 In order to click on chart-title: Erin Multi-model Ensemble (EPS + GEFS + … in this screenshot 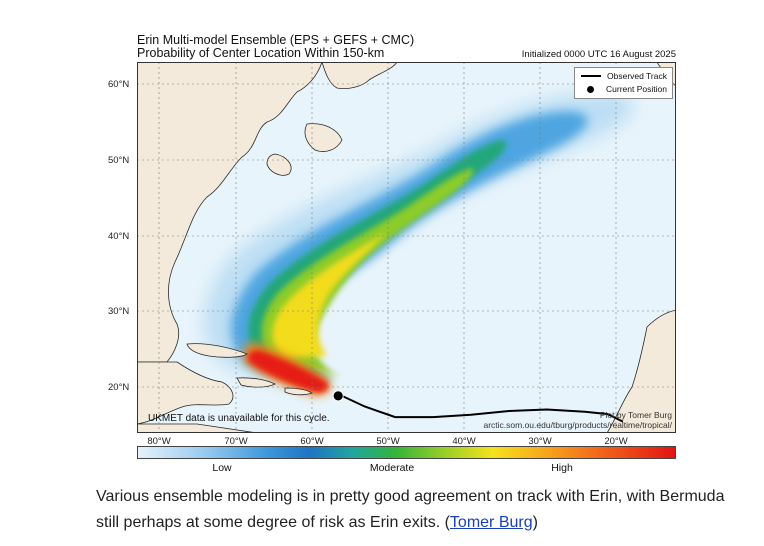, I will do `click(276, 40)`.